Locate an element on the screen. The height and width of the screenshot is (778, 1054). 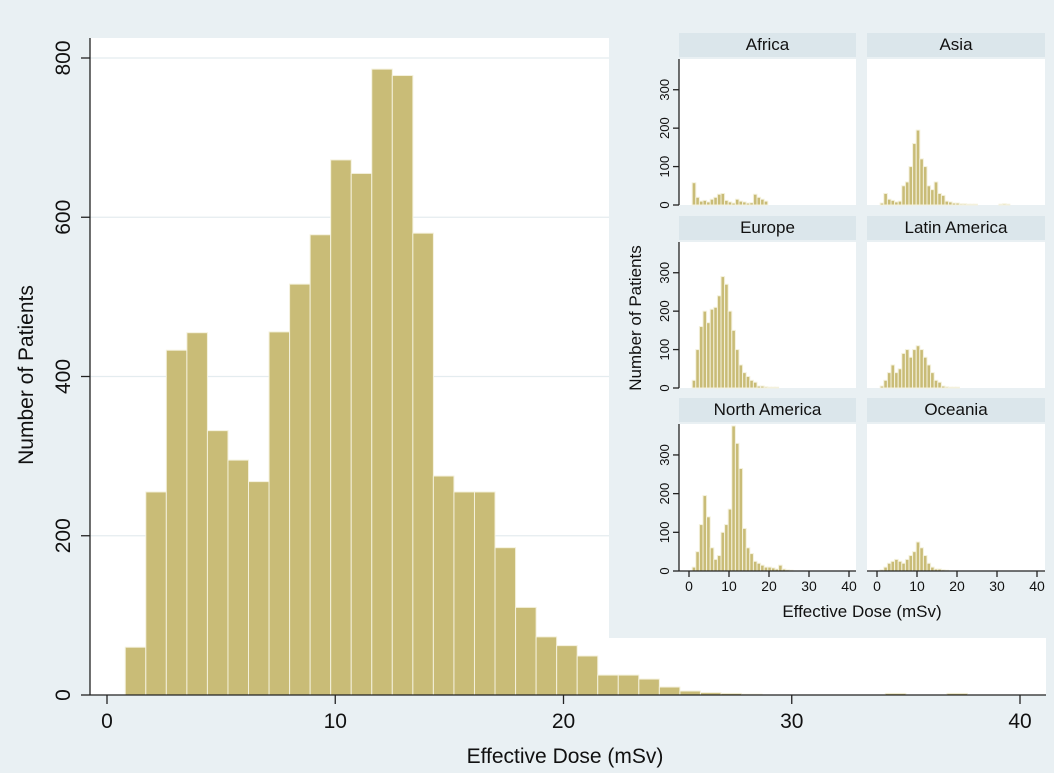
facet-plot-area is located at coordinates (956, 497).